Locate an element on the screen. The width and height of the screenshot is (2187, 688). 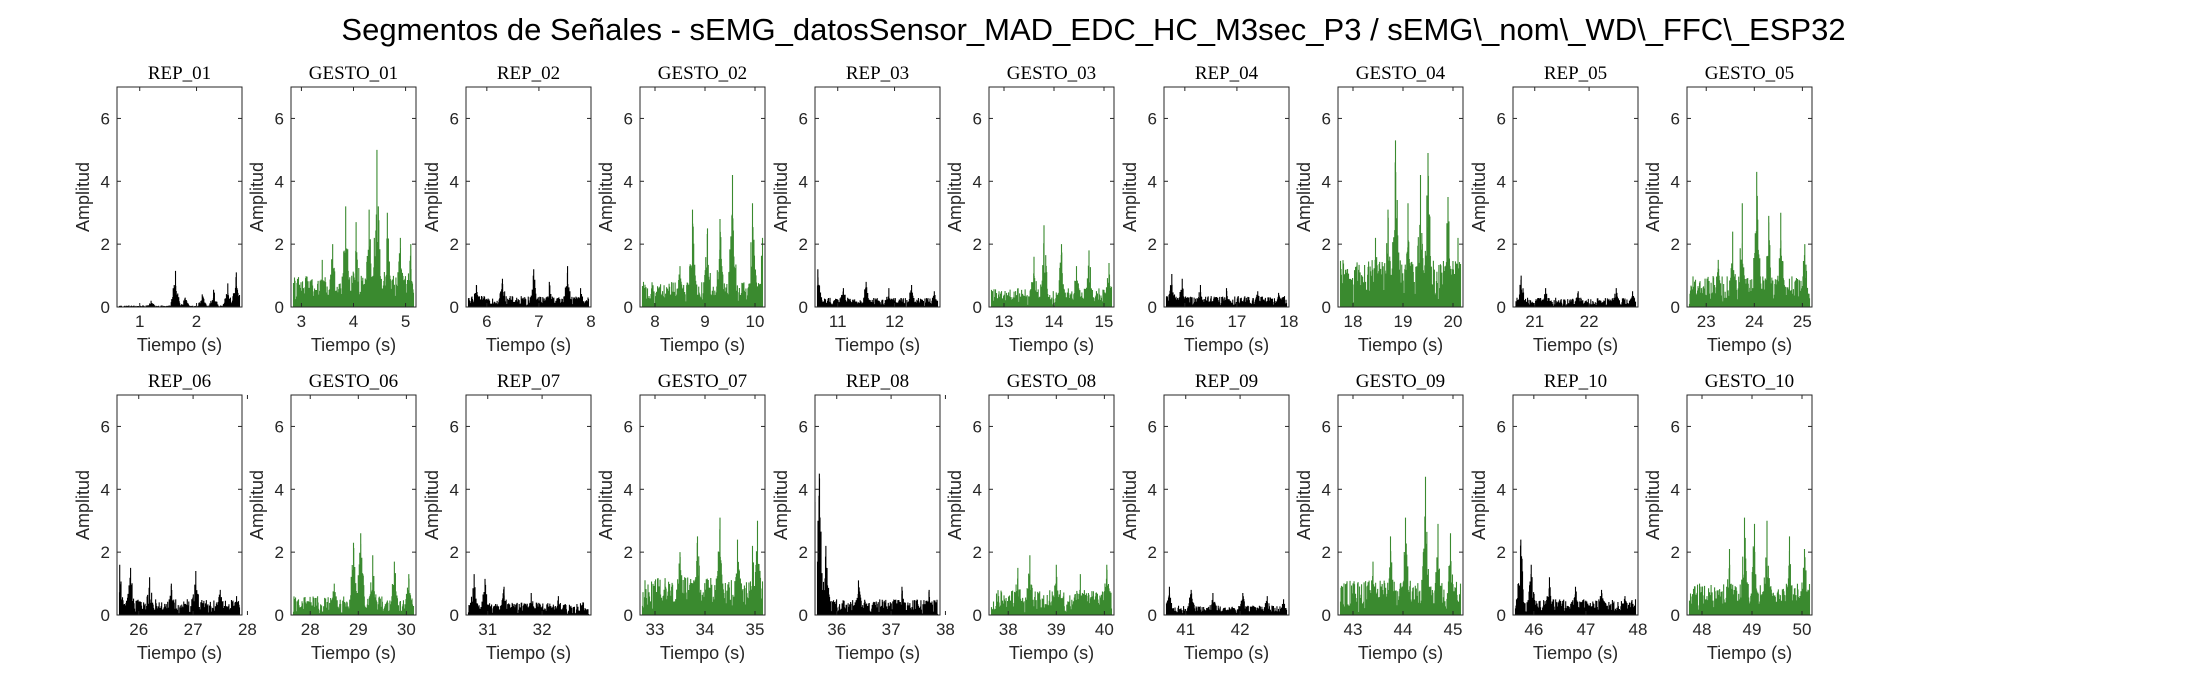
x-tick-label: 9 is located at coordinates (704, 321).